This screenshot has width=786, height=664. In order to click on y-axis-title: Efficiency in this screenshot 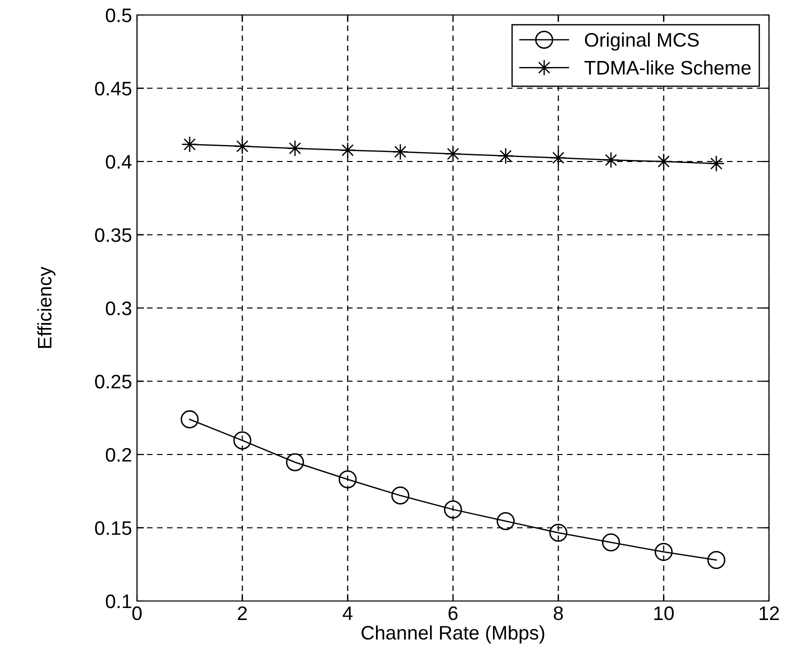, I will do `click(46, 307)`.